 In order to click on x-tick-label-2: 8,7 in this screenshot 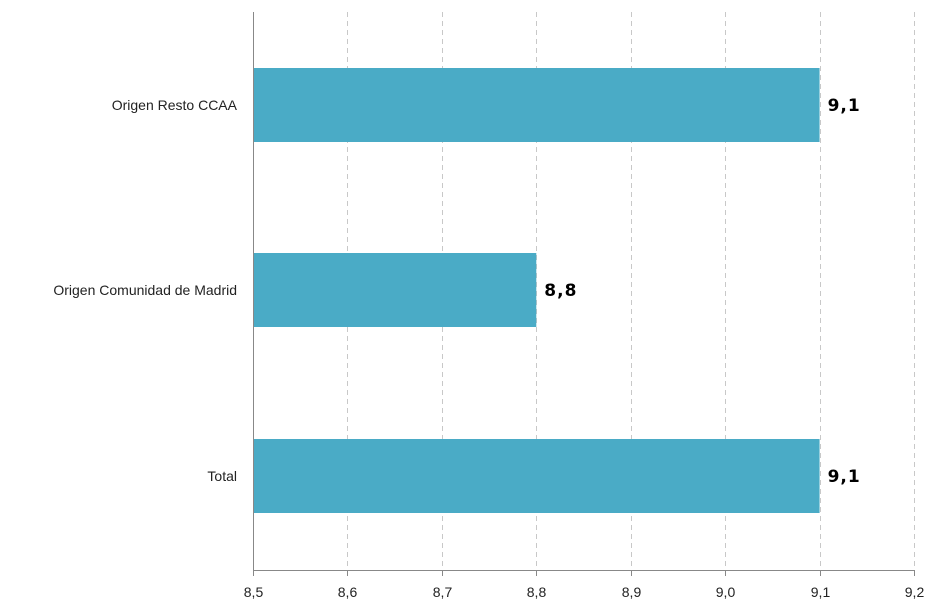, I will do `click(443, 592)`.